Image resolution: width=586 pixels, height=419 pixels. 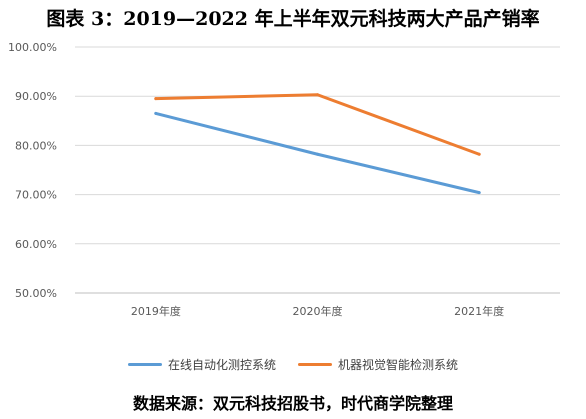 I want to click on legend-item-series-1: 在线自动化测控系统, so click(x=201, y=364).